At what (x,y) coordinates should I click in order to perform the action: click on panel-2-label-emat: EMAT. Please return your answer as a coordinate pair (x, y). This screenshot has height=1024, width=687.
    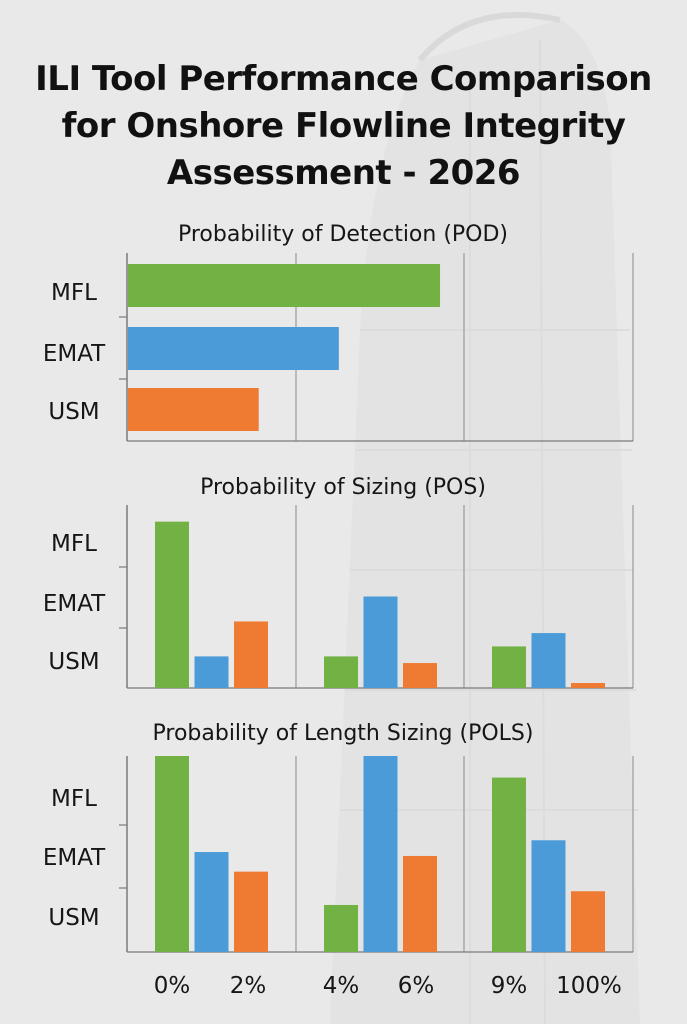
    Looking at the image, I should click on (74, 858).